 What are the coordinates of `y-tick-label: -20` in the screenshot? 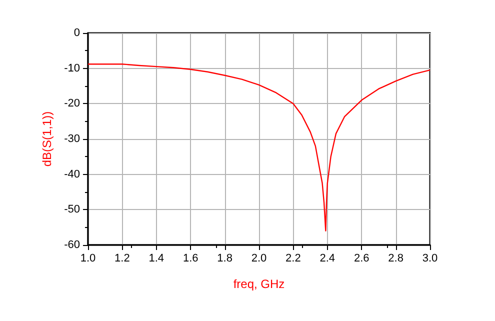 It's located at (72, 104).